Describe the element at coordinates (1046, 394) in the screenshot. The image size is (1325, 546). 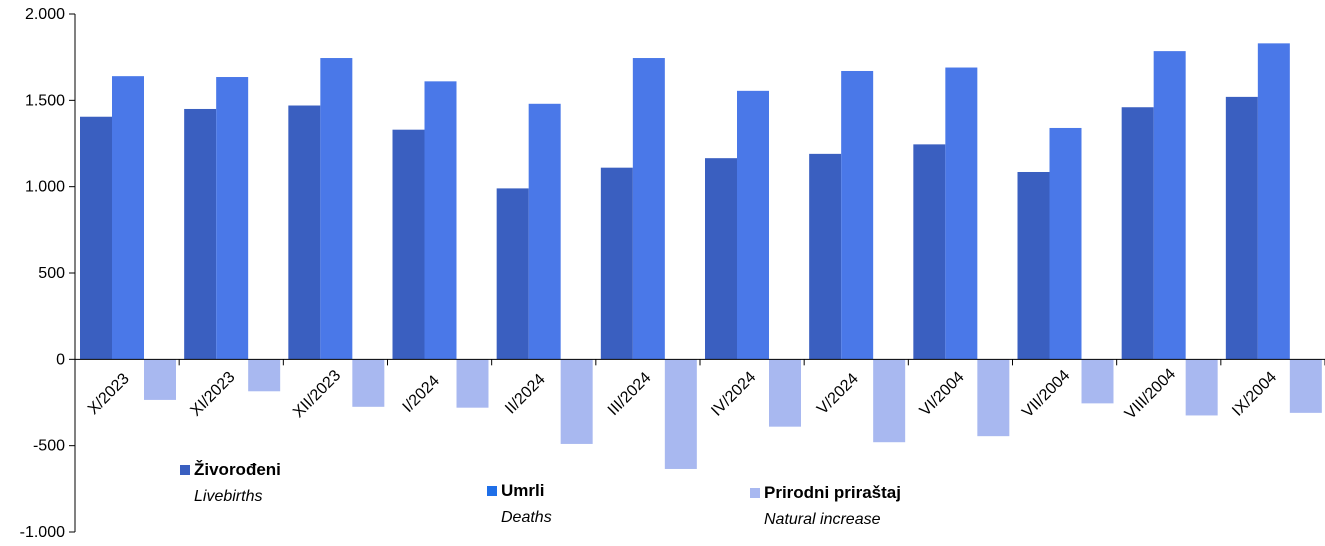
I see `x-tick-label: VII/2004` at that location.